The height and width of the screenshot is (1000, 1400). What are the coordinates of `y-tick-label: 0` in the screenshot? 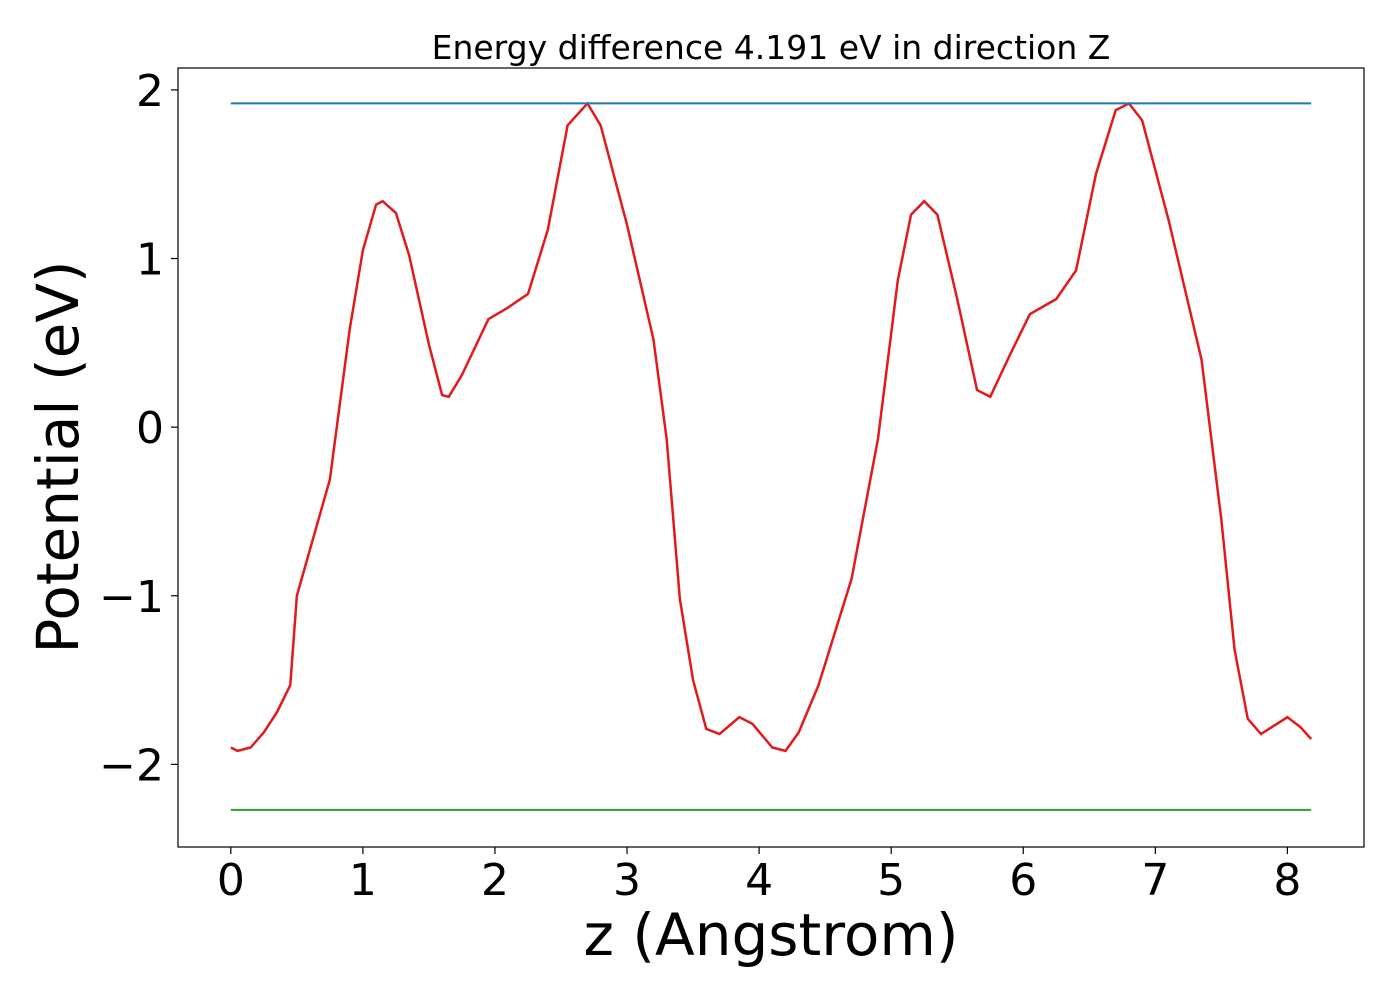 It's located at (150, 428).